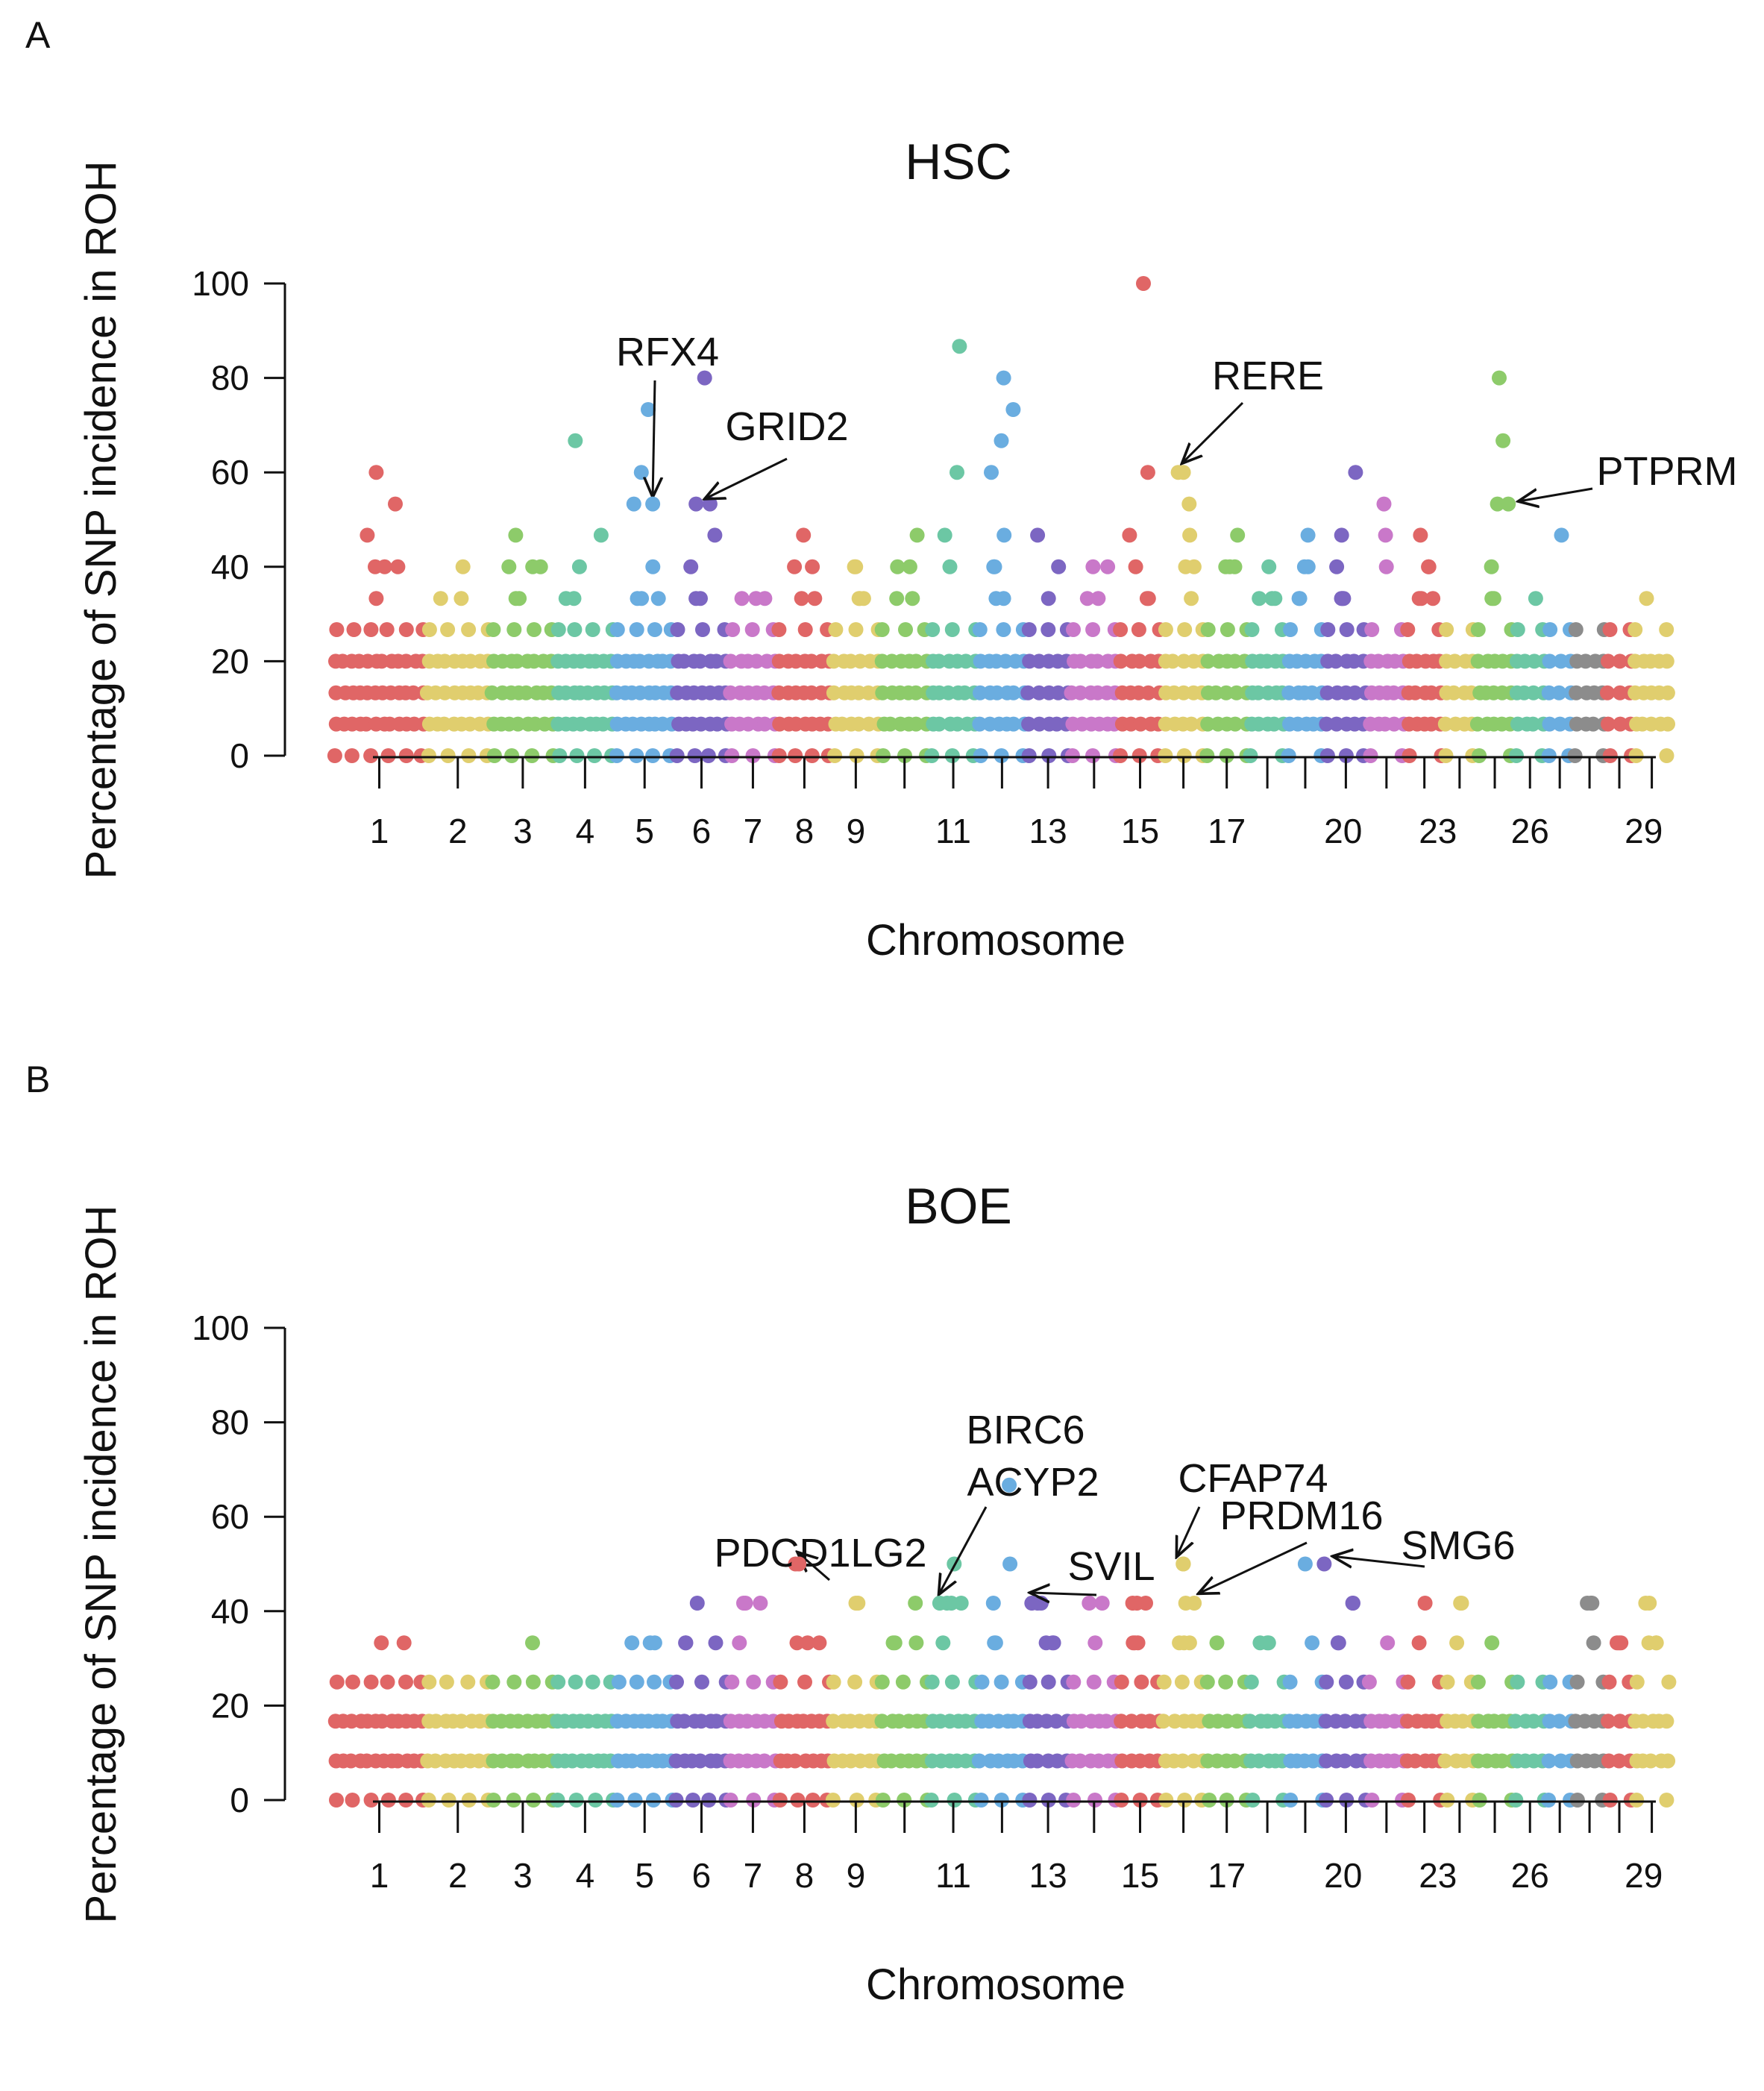  I want to click on panel-letter: B, so click(38, 1080).